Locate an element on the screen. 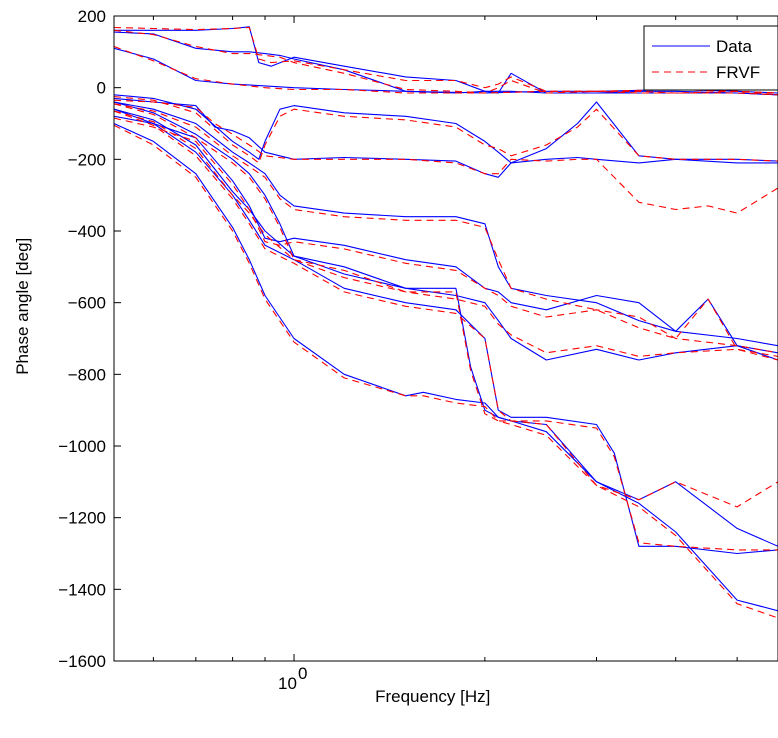 This screenshot has height=738, width=778. y-tick-label: −1200 is located at coordinates (82, 518).